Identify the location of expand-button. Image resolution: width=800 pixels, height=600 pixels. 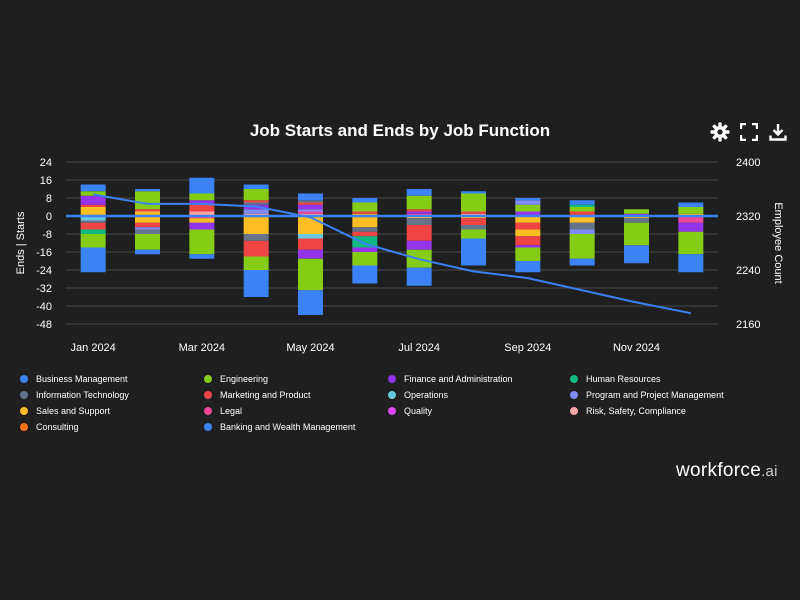
(749, 132).